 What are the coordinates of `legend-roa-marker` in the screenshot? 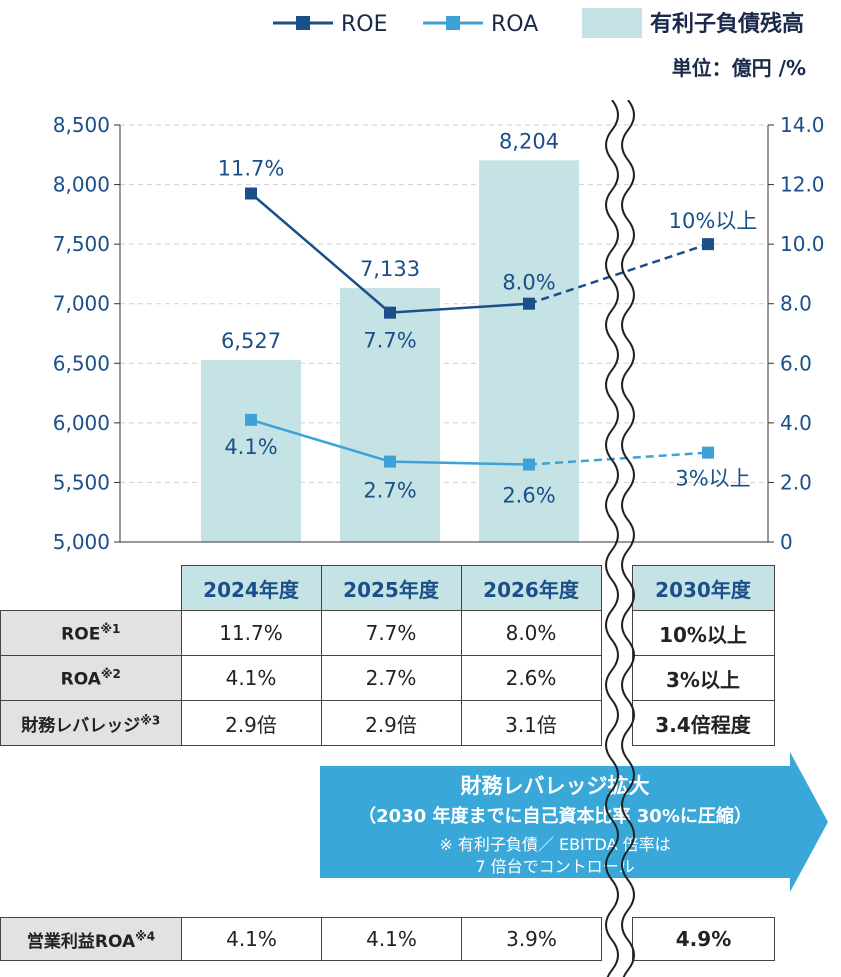 It's located at (453, 23).